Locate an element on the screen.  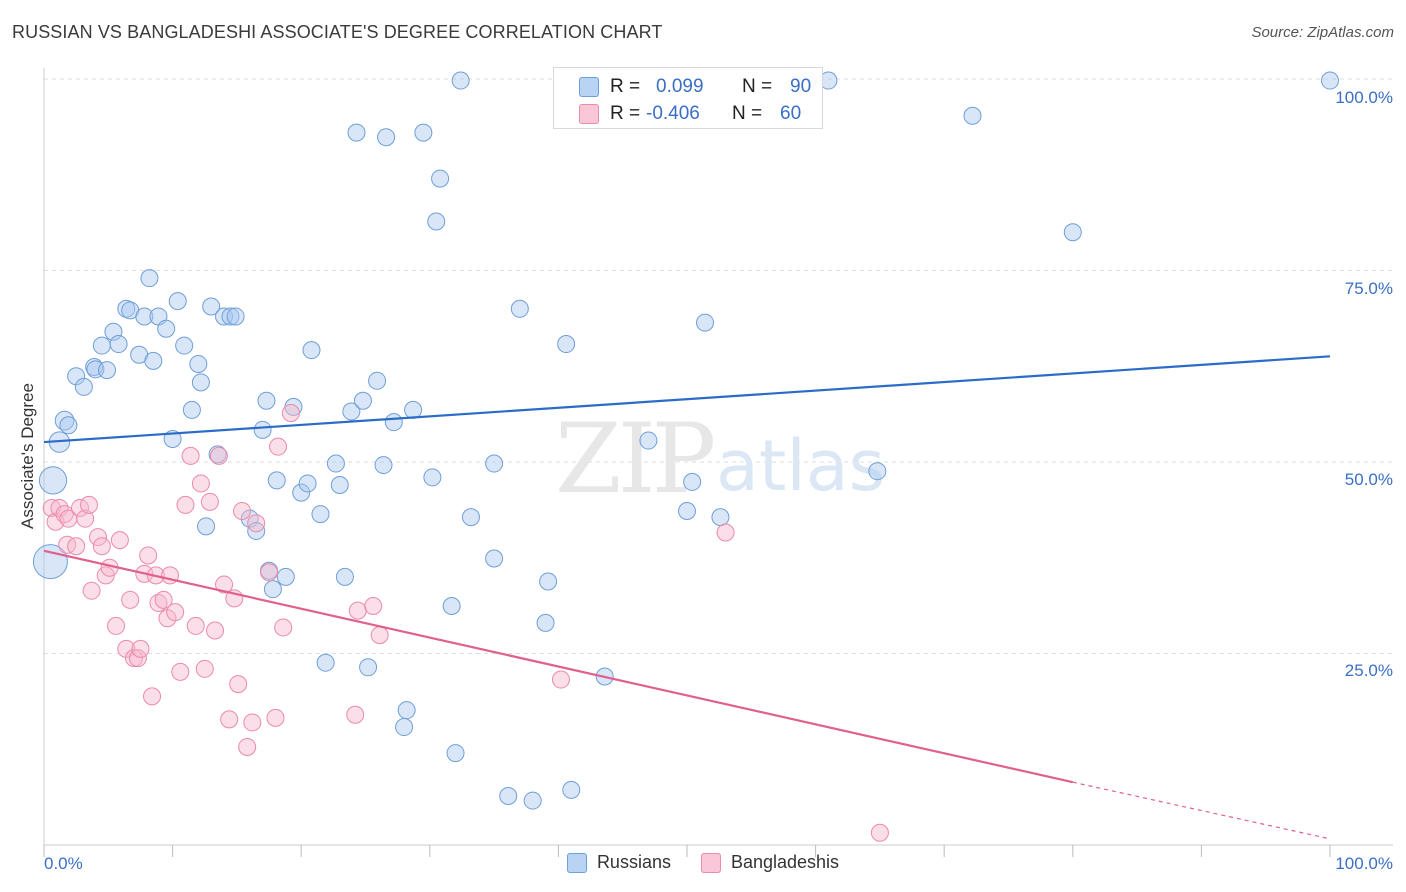
legend-r-label: R = is located at coordinates (625, 113).